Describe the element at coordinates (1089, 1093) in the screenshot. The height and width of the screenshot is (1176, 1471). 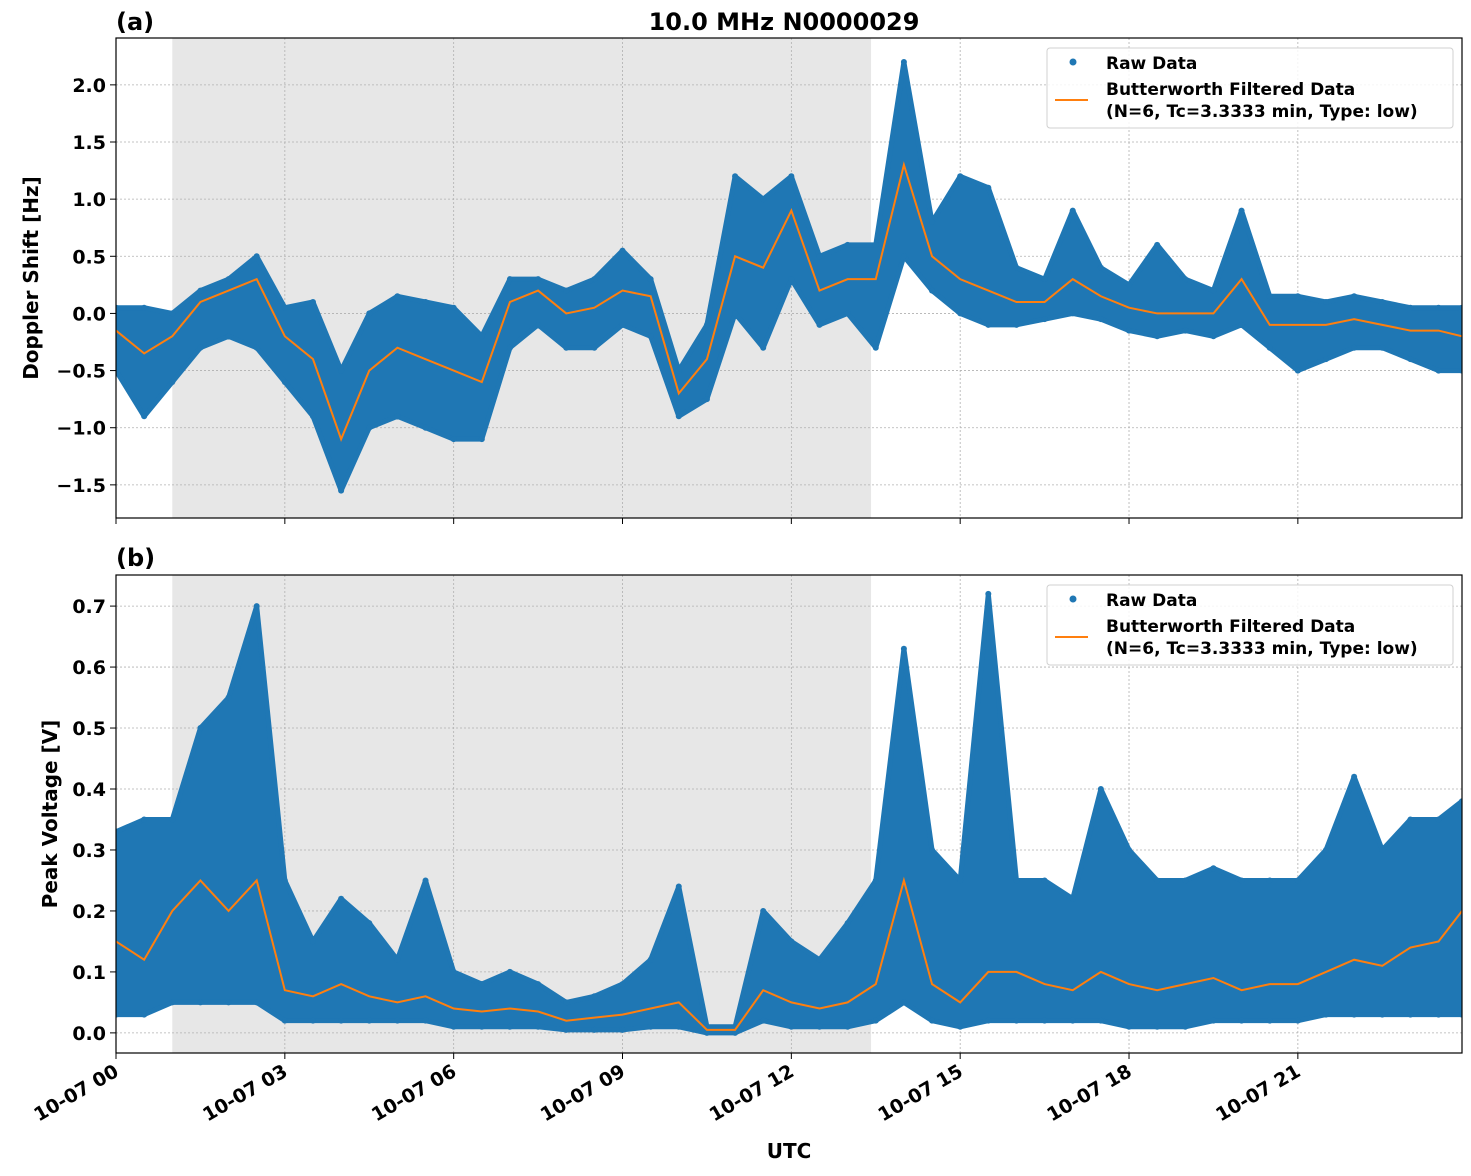
I see `x-tick-label: 10-07 18` at that location.